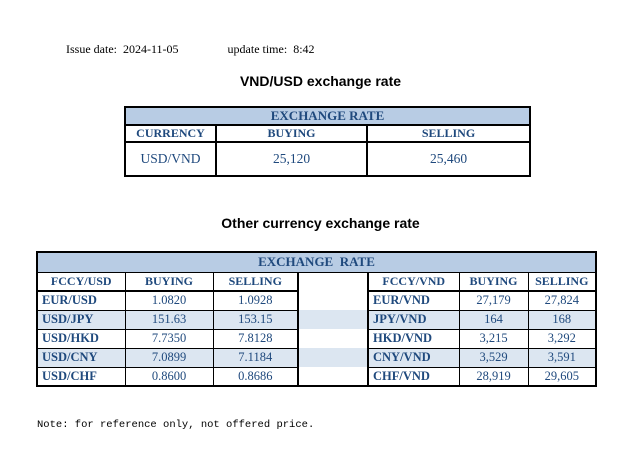 The image size is (641, 453). Describe the element at coordinates (169, 300) in the screenshot. I see `buying-cell: 1.0820` at that location.